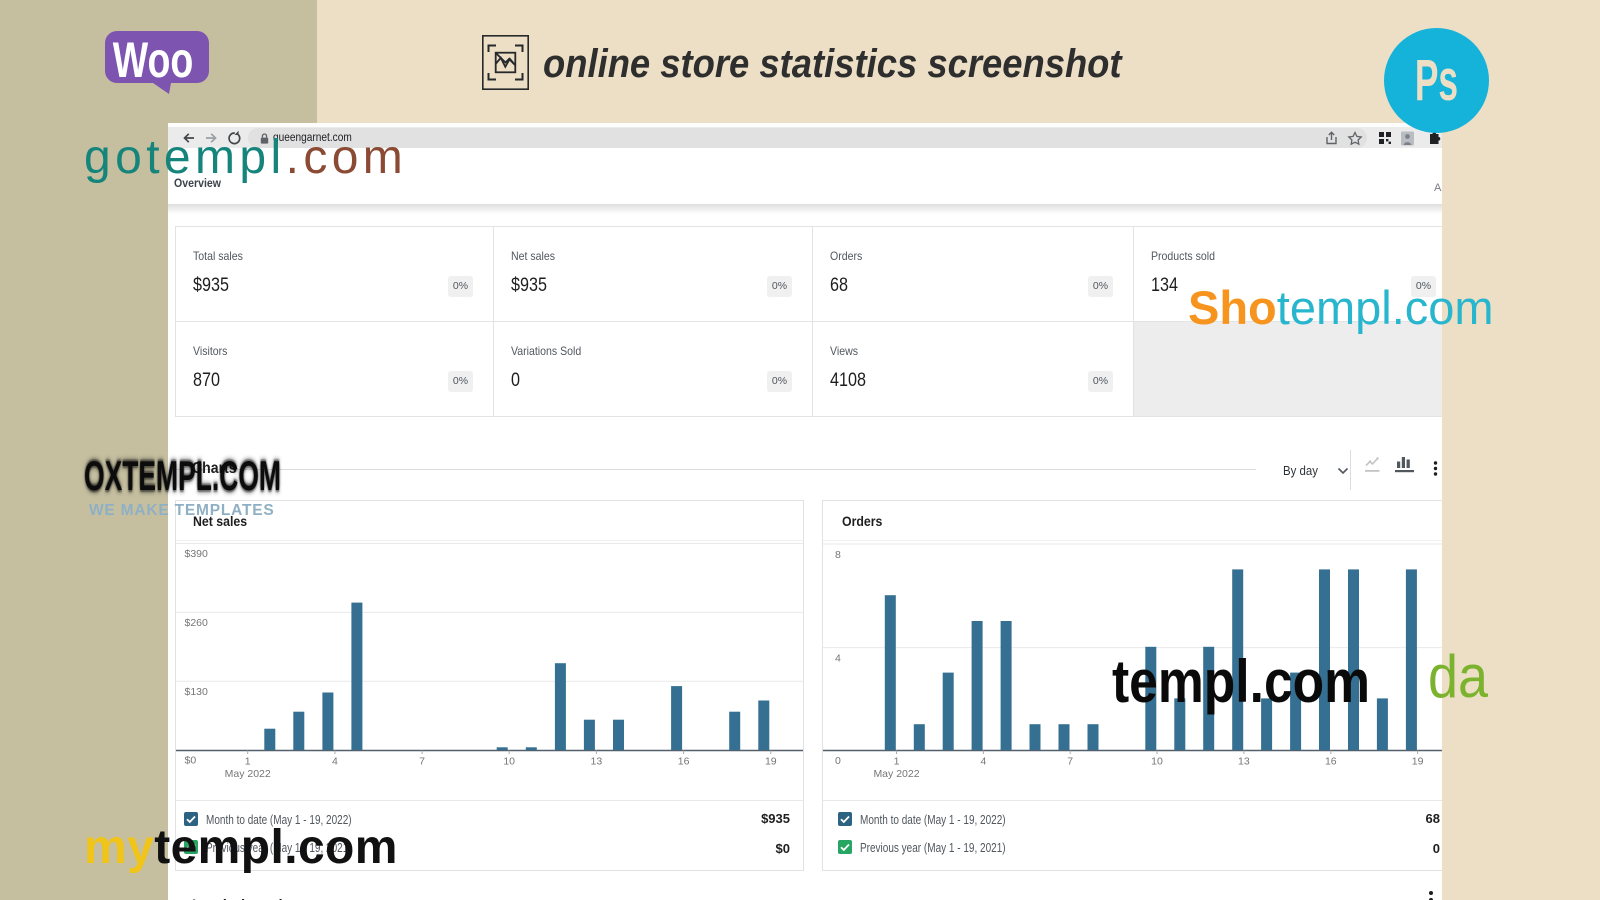 The width and height of the screenshot is (1600, 900). Describe the element at coordinates (197, 692) in the screenshot. I see `svg-text: $130` at that location.